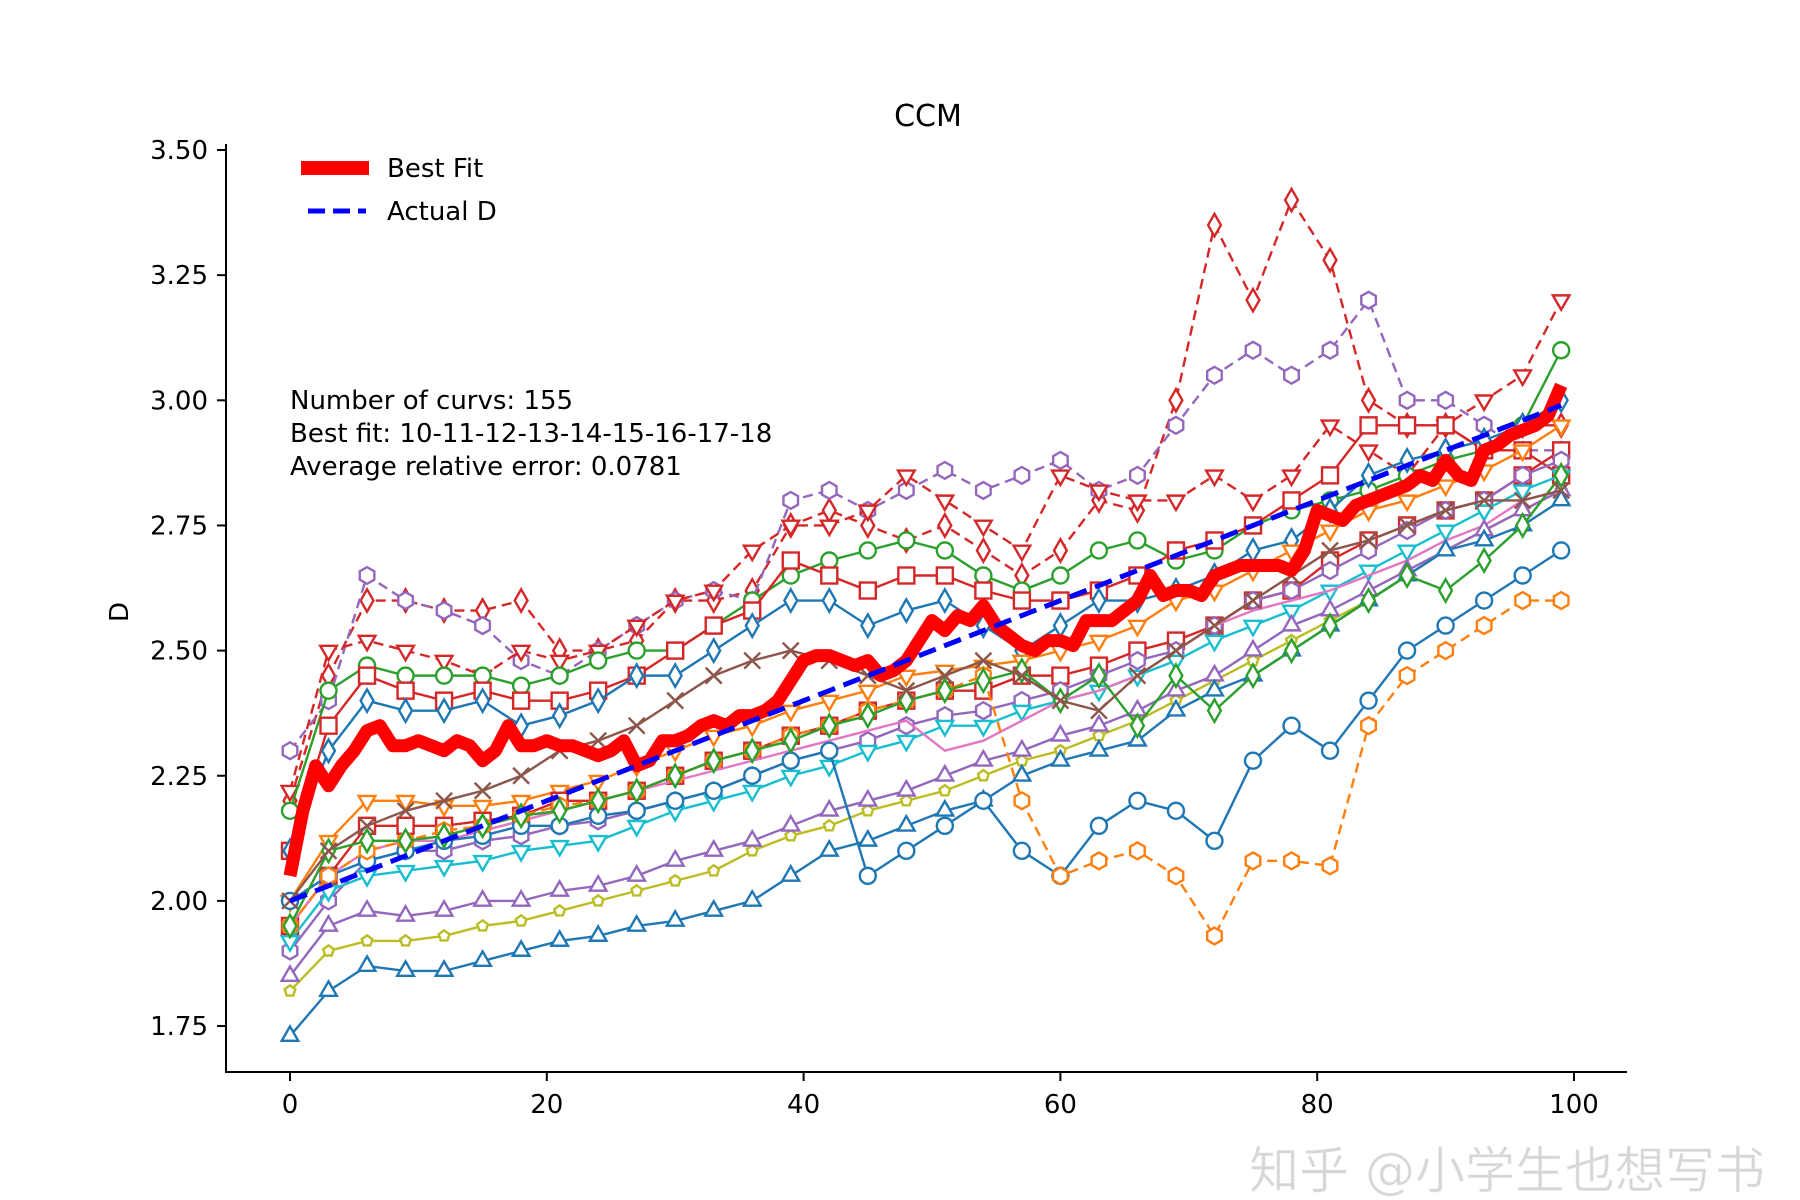  What do you see at coordinates (179, 401) in the screenshot?
I see `y-tick-label: 3.00` at bounding box center [179, 401].